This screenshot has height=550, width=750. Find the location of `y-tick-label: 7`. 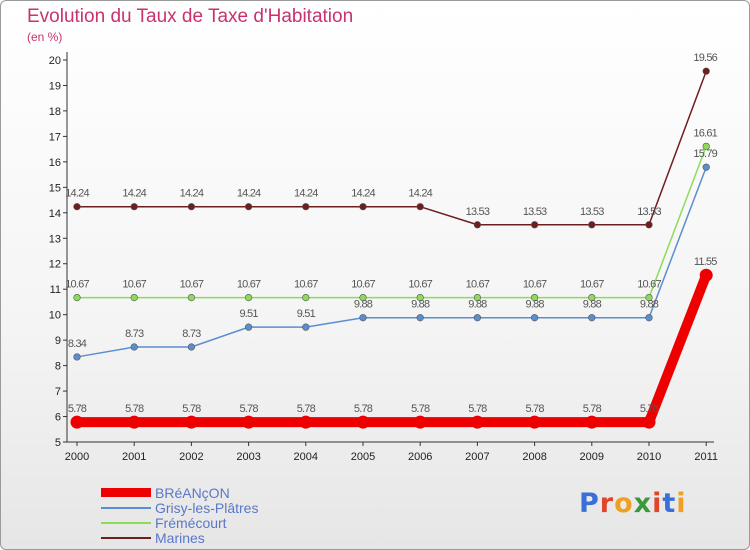

y-tick-label: 7 is located at coordinates (58, 392).